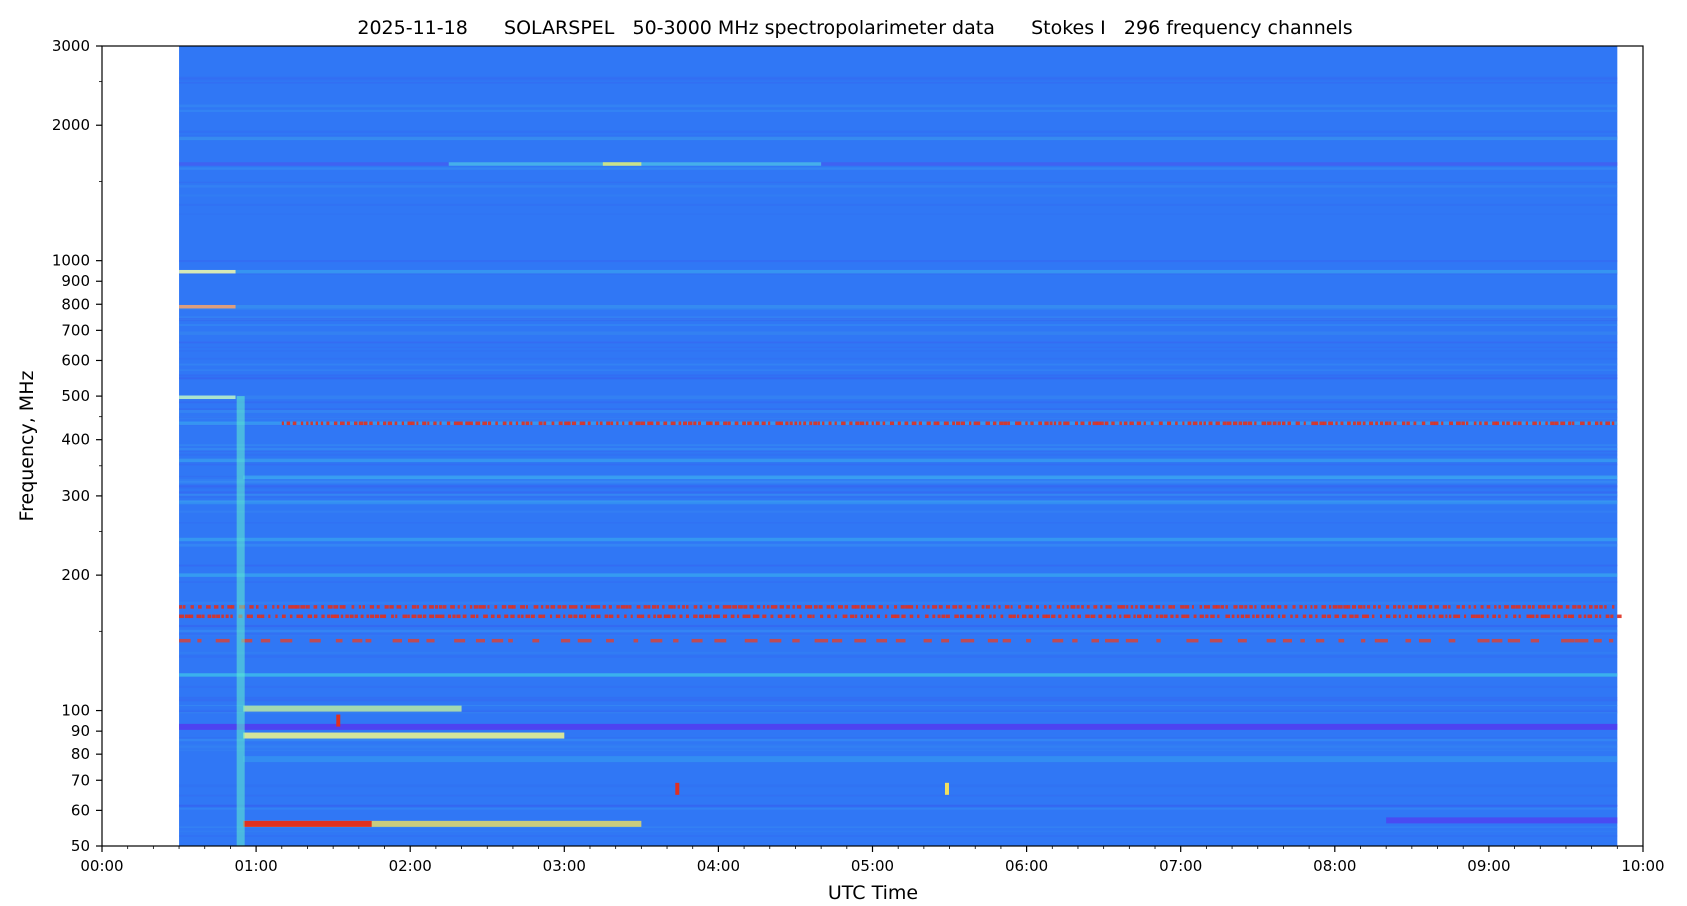 This screenshot has height=906, width=1687. What do you see at coordinates (564, 866) in the screenshot?
I see `x-tick-label: 03:00` at bounding box center [564, 866].